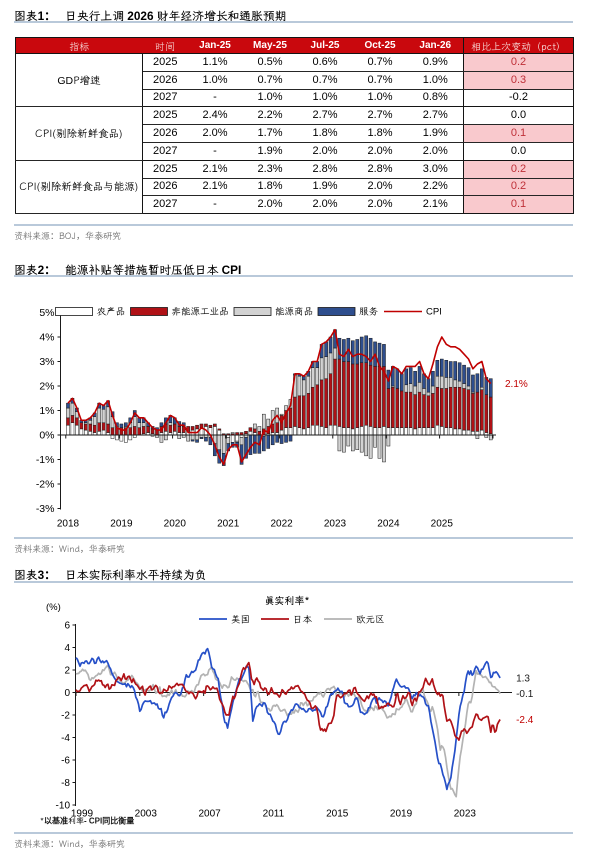  Describe the element at coordinates (295, 205) in the screenshot. I see `table-row: 2027-2.0% 2.0% 2.0% 2.1% 0.1` at that location.